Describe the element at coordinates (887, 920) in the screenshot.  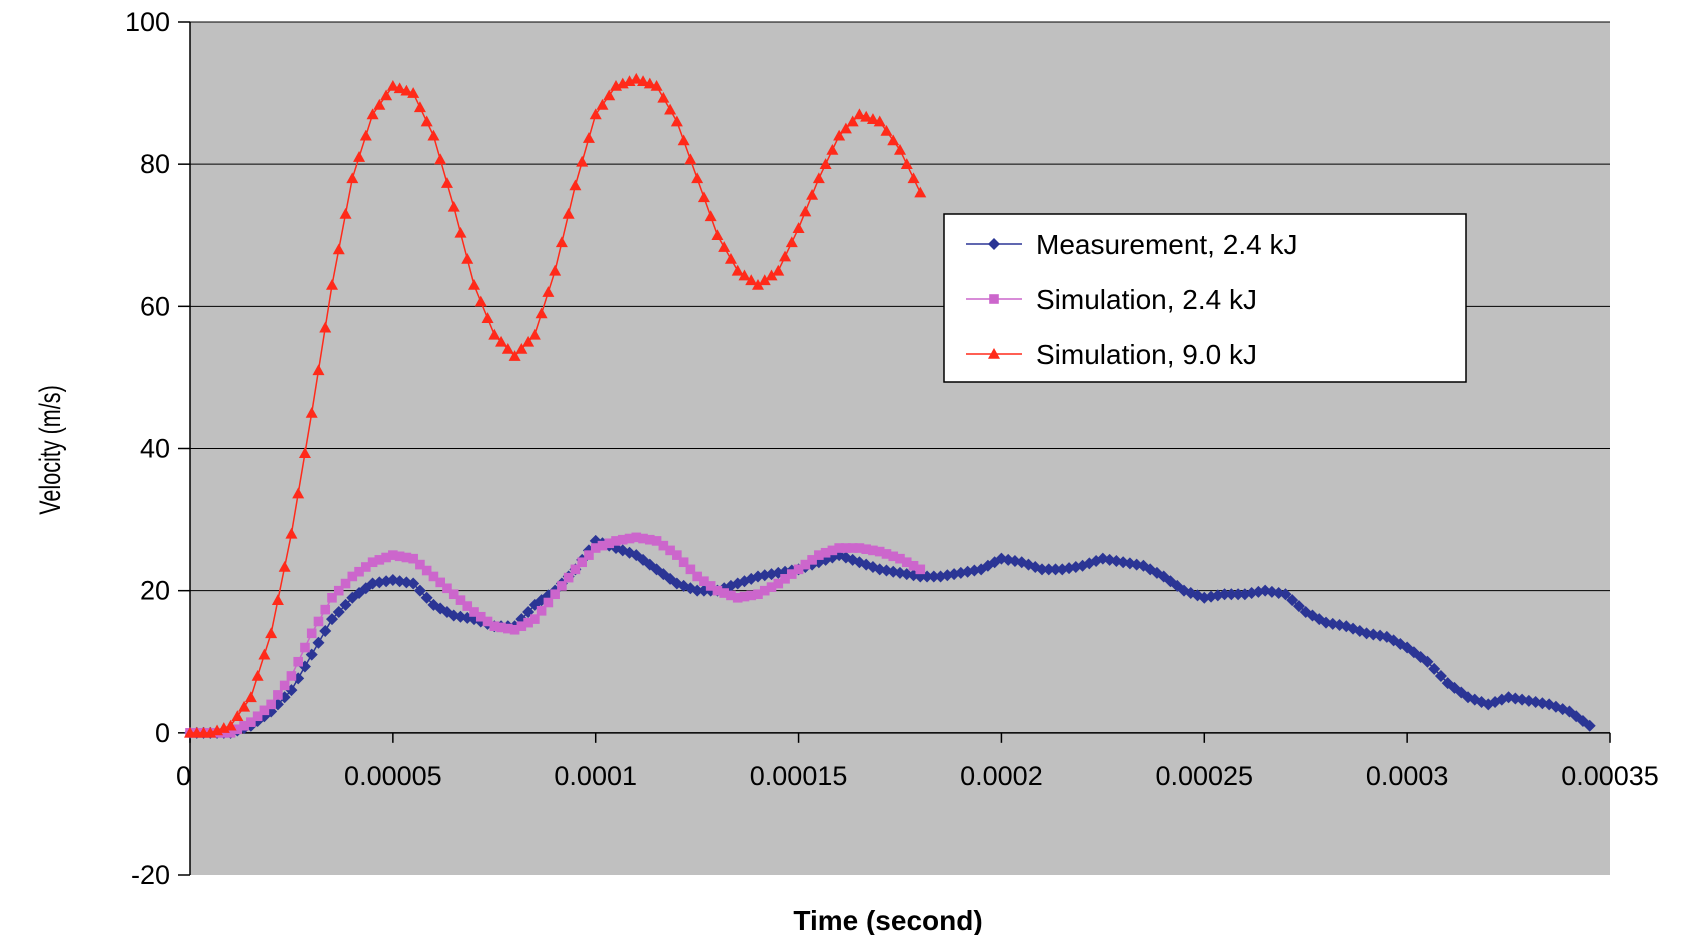
I see `x-axis-label: Time (second)` at that location.